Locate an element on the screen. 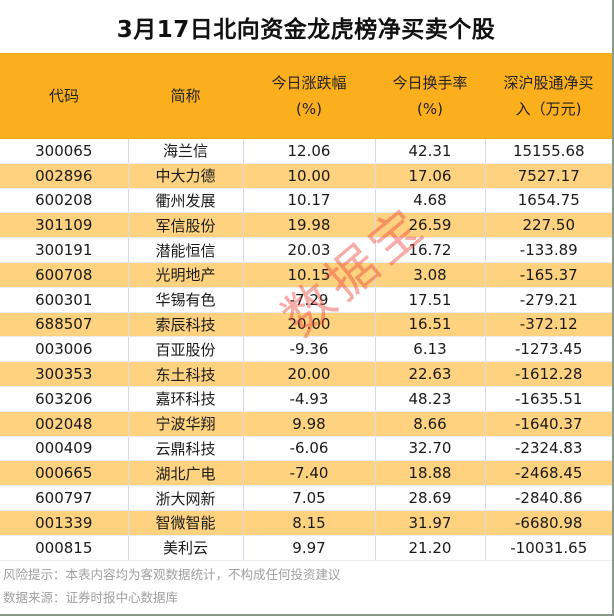 The width and height of the screenshot is (614, 616). cell-name: 湖北广电 is located at coordinates (185, 473).